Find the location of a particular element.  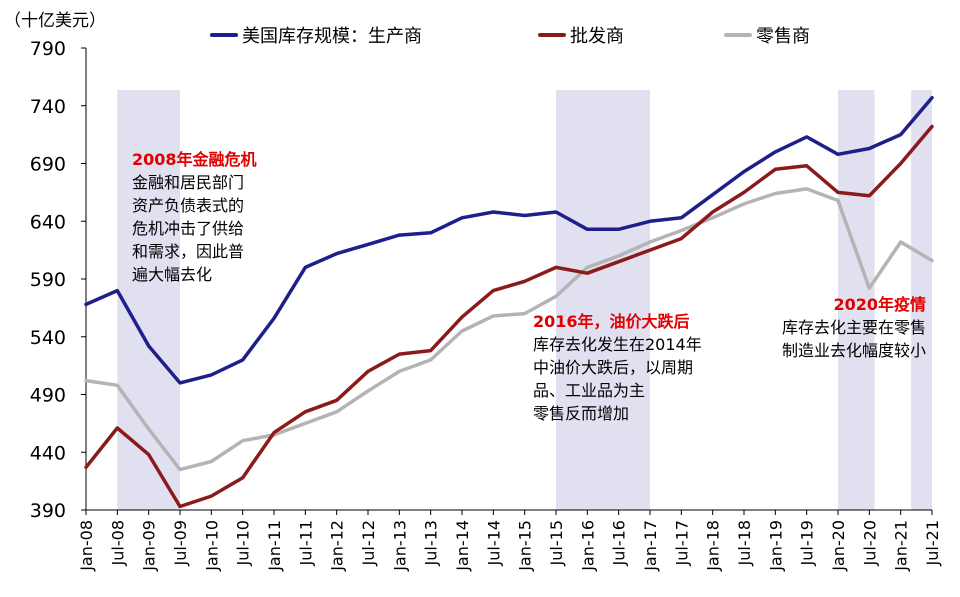

x-tick-label: Jan-09 is located at coordinates (149, 546).